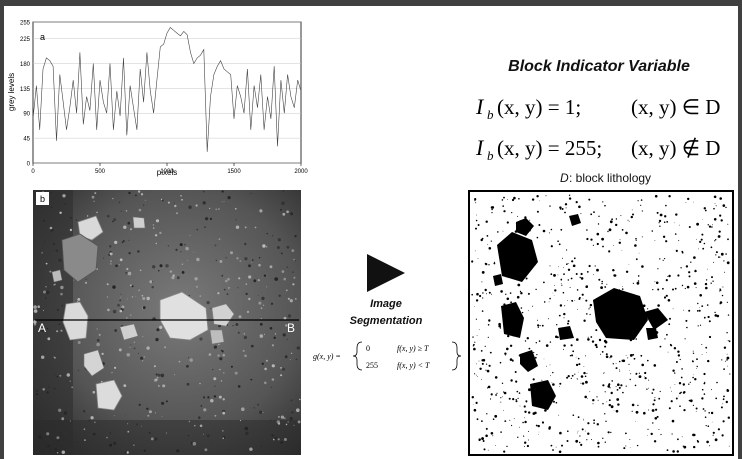  I want to click on rock-block, so click(129, 332).